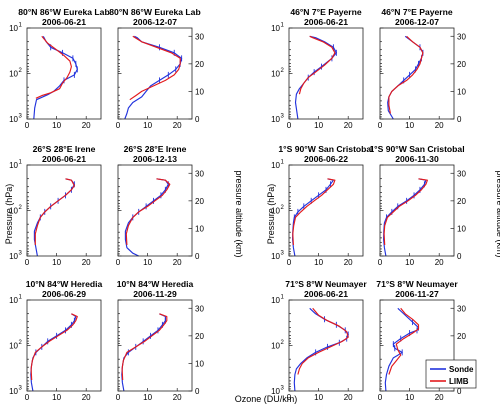 The width and height of the screenshot is (500, 408). Describe the element at coordinates (417, 284) in the screenshot. I see `panel-title-station: 71°S 8°W Neumayer` at that location.